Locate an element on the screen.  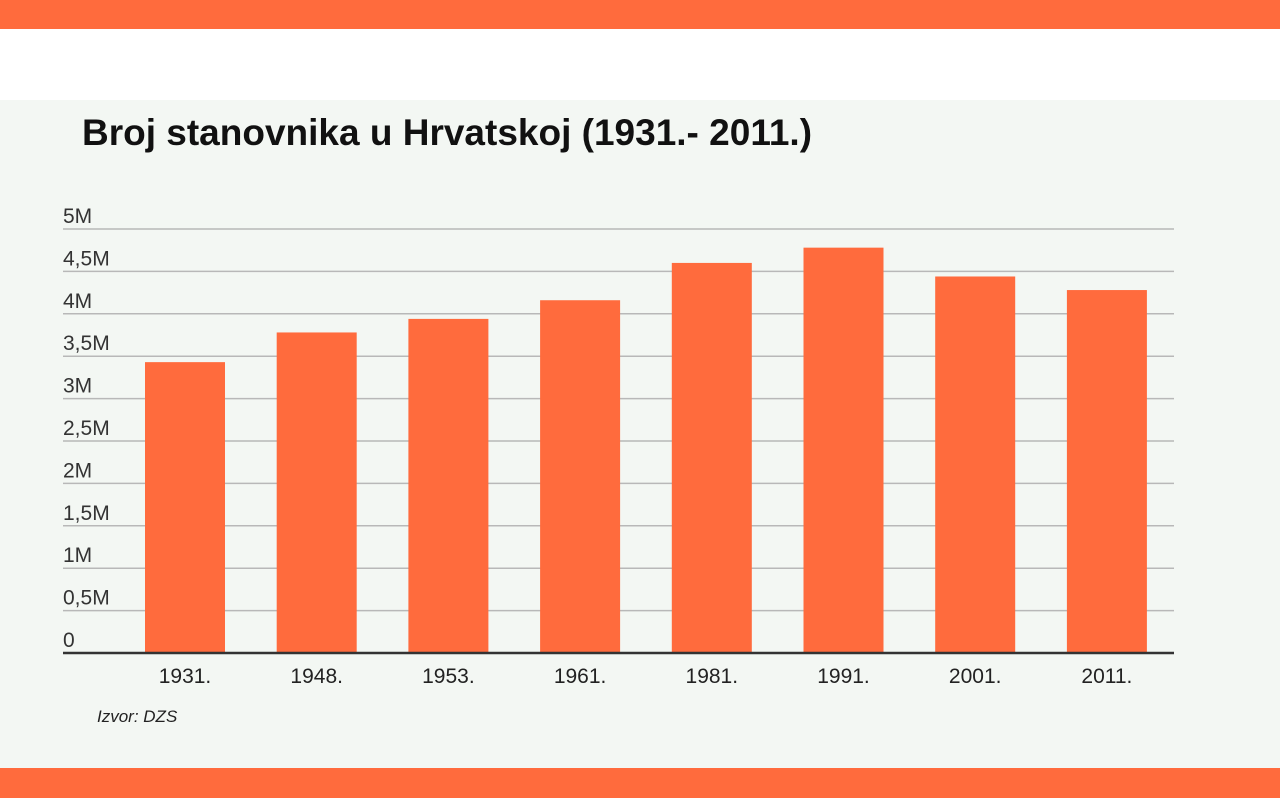
y-tick-label: 1,5M is located at coordinates (86, 513).